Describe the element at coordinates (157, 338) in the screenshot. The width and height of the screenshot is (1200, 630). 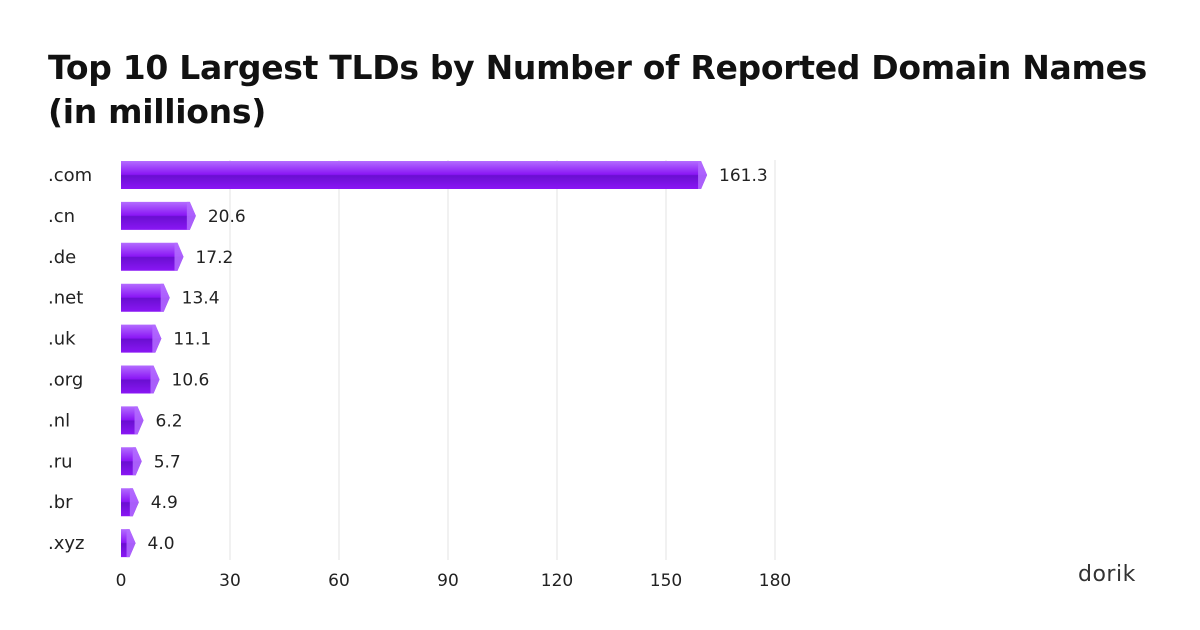
I see `bar-cap-uk` at that location.